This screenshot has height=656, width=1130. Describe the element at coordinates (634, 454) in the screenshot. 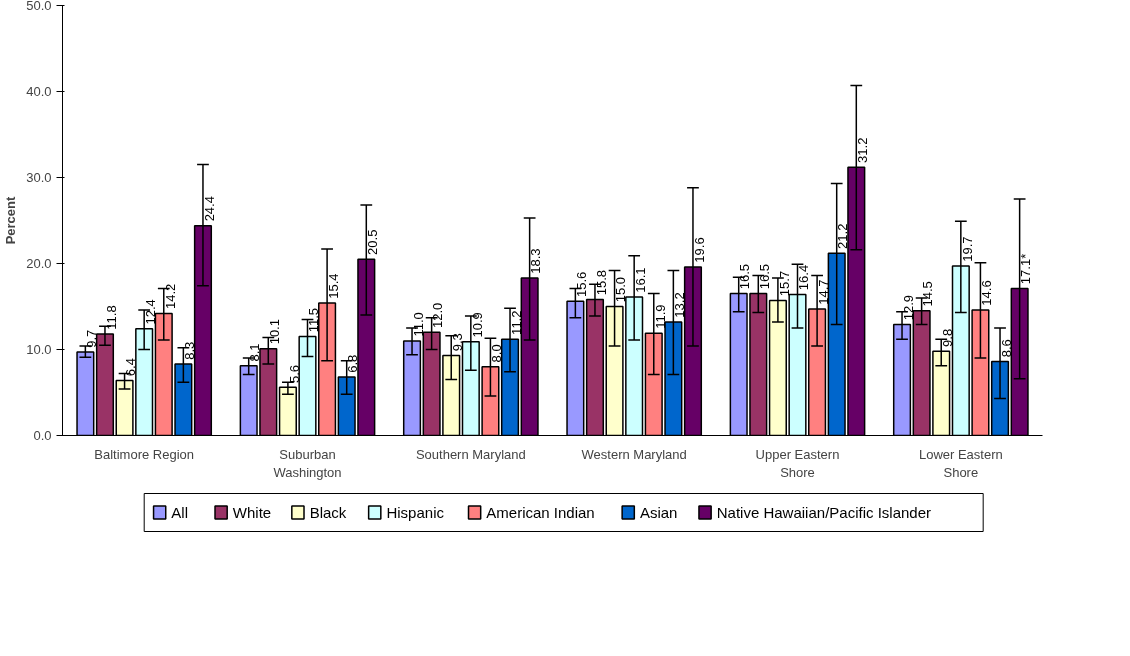

I see `x-tick-label: Western Maryland` at that location.